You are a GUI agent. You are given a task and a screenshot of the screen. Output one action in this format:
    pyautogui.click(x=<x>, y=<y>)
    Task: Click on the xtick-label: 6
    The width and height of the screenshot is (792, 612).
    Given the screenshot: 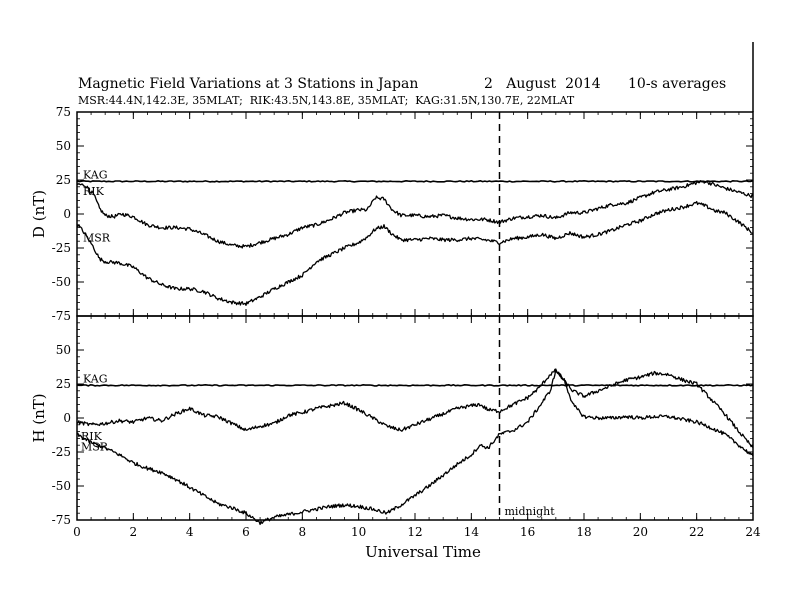 What is the action you would take?
    pyautogui.click(x=246, y=532)
    